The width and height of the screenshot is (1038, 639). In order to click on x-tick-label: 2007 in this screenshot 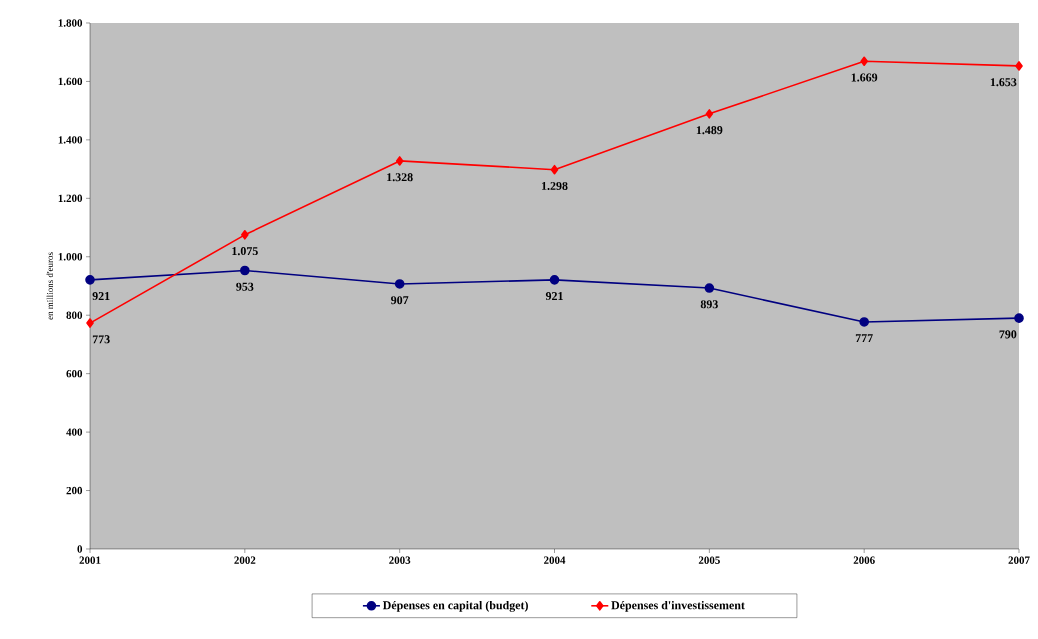, I will do `click(1019, 560)`.